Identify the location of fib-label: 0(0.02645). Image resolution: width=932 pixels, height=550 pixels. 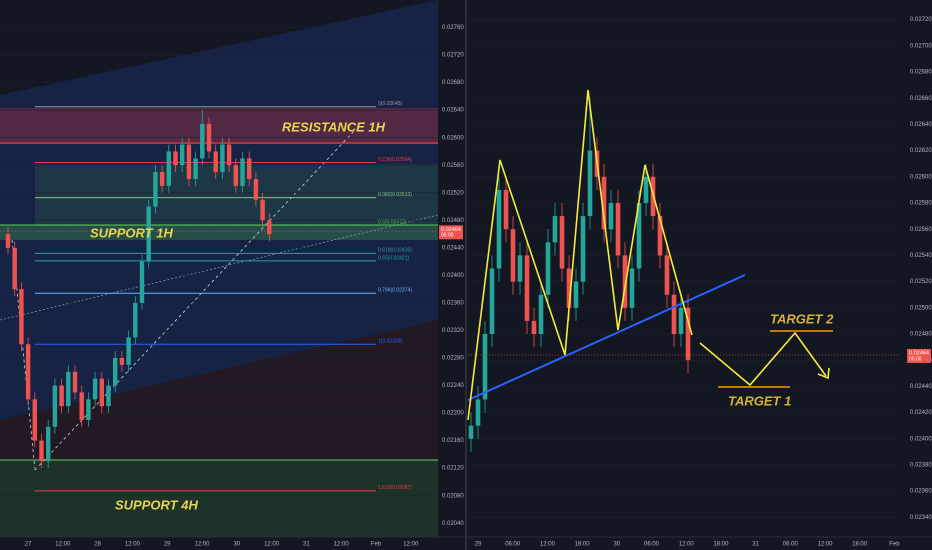
(390, 104).